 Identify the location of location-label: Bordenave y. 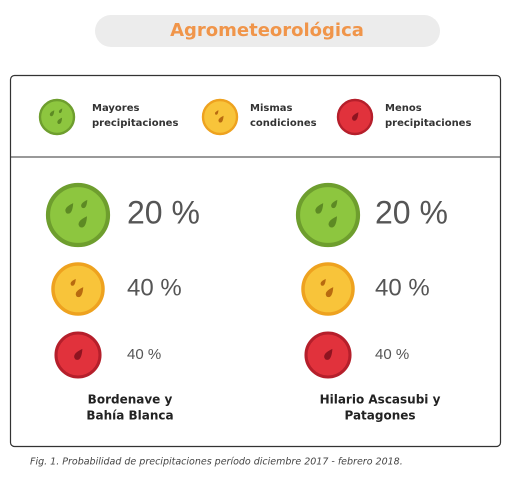
(130, 400).